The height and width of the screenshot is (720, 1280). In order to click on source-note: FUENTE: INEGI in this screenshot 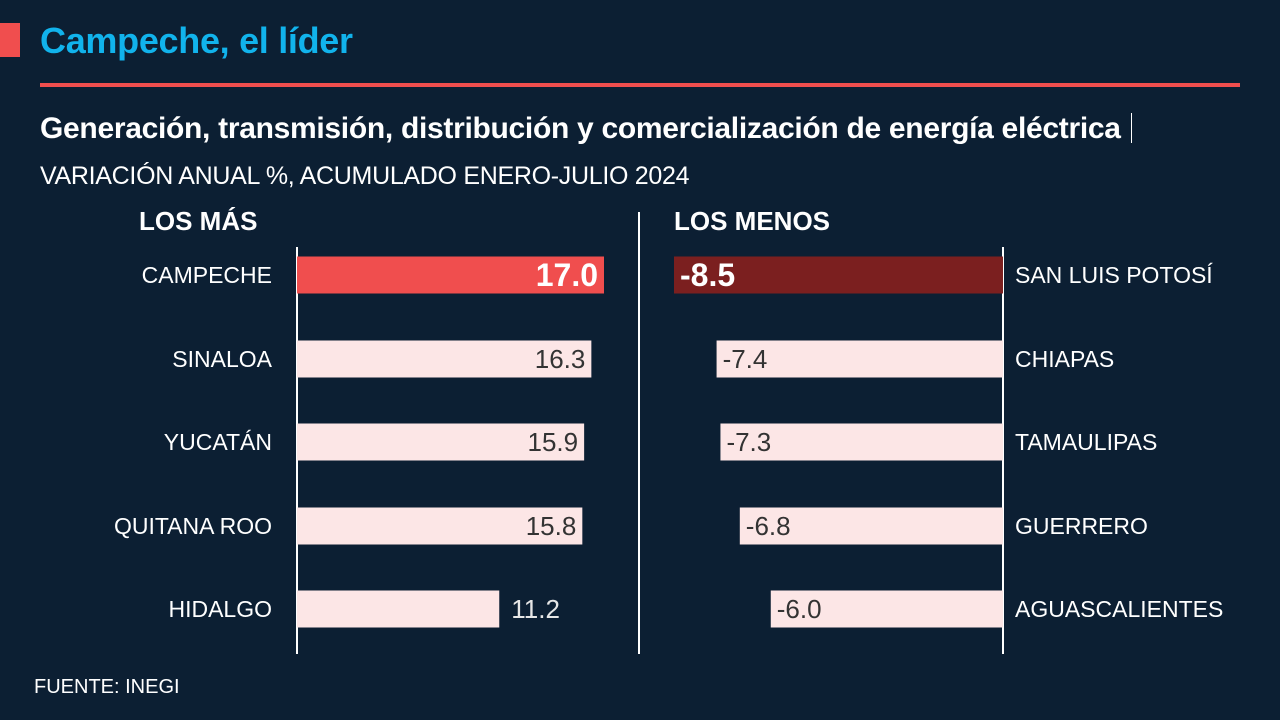, I will do `click(107, 687)`.